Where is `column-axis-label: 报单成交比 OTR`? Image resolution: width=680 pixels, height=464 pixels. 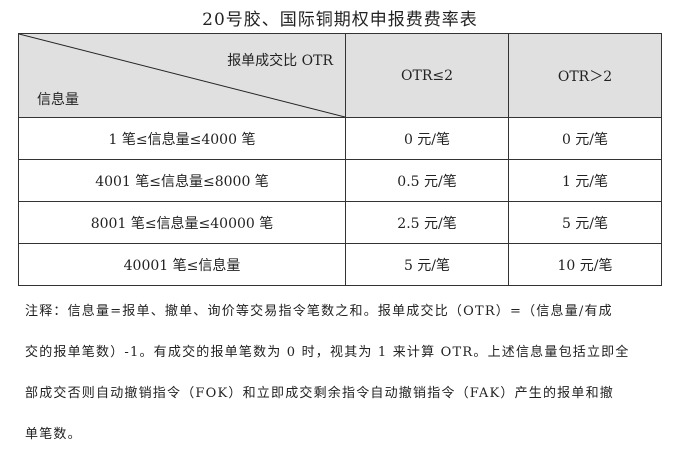 column-axis-label: 报单成交比 OTR is located at coordinates (280, 61).